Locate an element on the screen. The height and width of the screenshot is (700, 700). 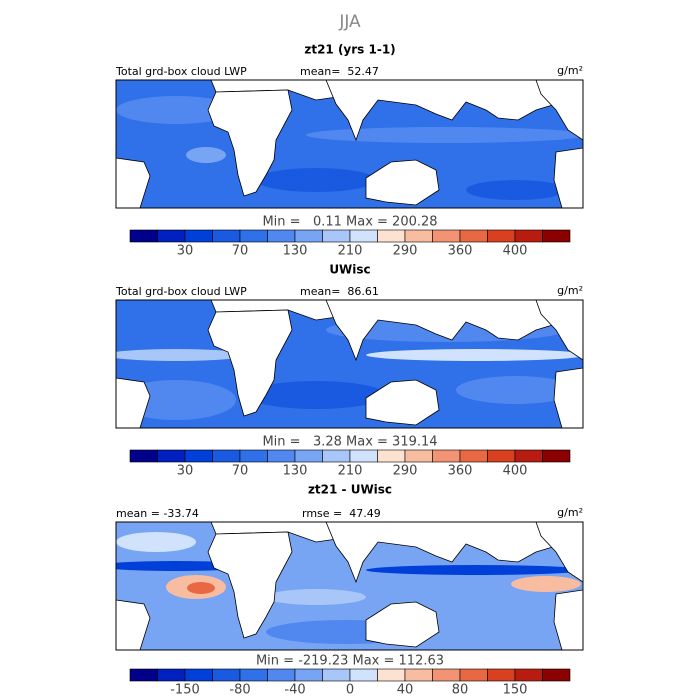
field-label: mean = -33.74 is located at coordinates (157, 513).